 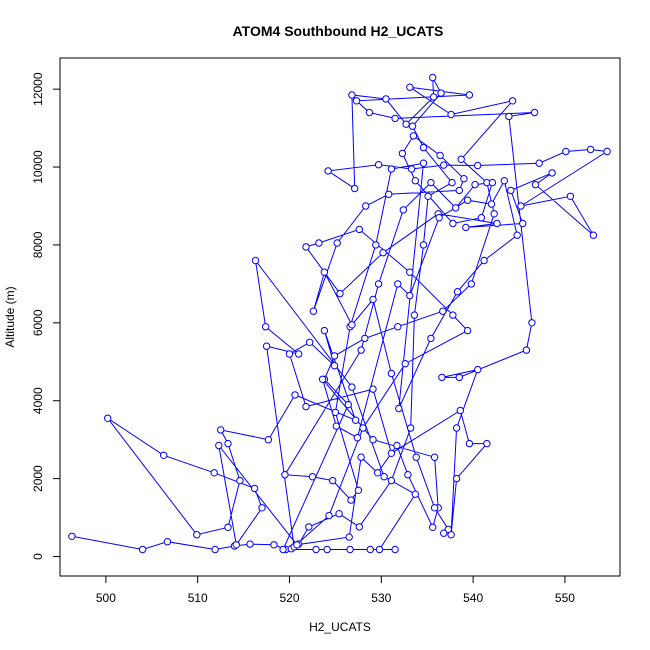 I want to click on y-tick-label: 6000, so click(x=38, y=322).